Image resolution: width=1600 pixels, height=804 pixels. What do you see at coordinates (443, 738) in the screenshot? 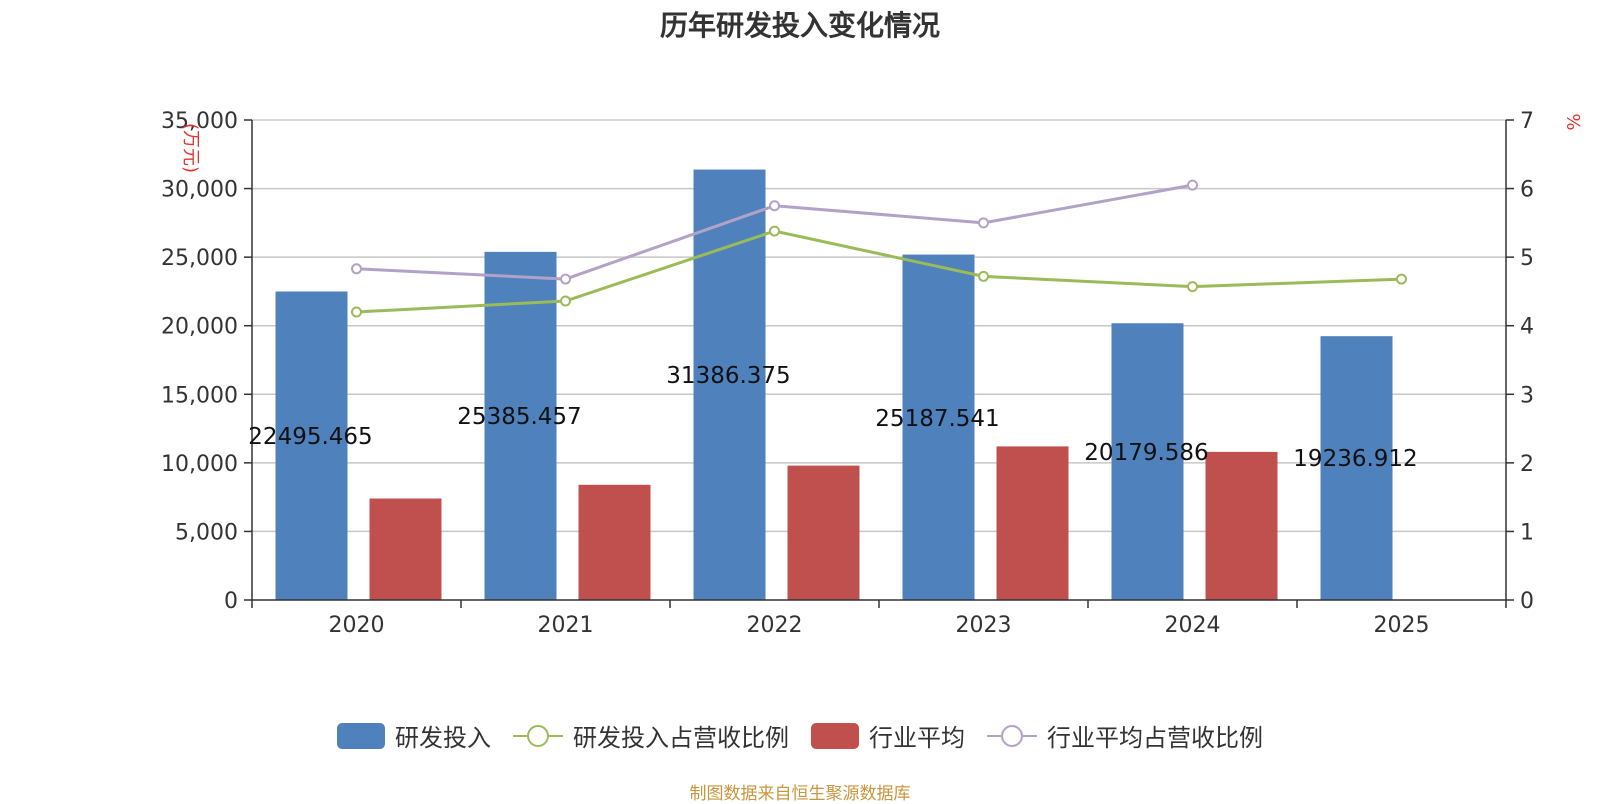
I see `legend-label-rd-investment: 研发投入` at bounding box center [443, 738].